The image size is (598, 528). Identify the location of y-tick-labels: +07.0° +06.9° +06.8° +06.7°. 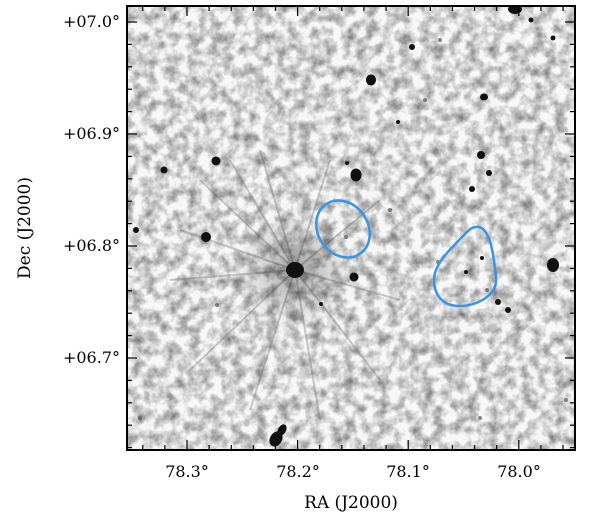
(91, 189).